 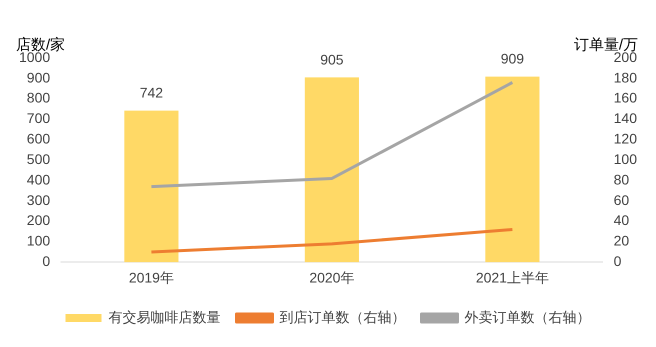 What do you see at coordinates (626, 158) in the screenshot?
I see `y2-tick-label: 100` at bounding box center [626, 158].